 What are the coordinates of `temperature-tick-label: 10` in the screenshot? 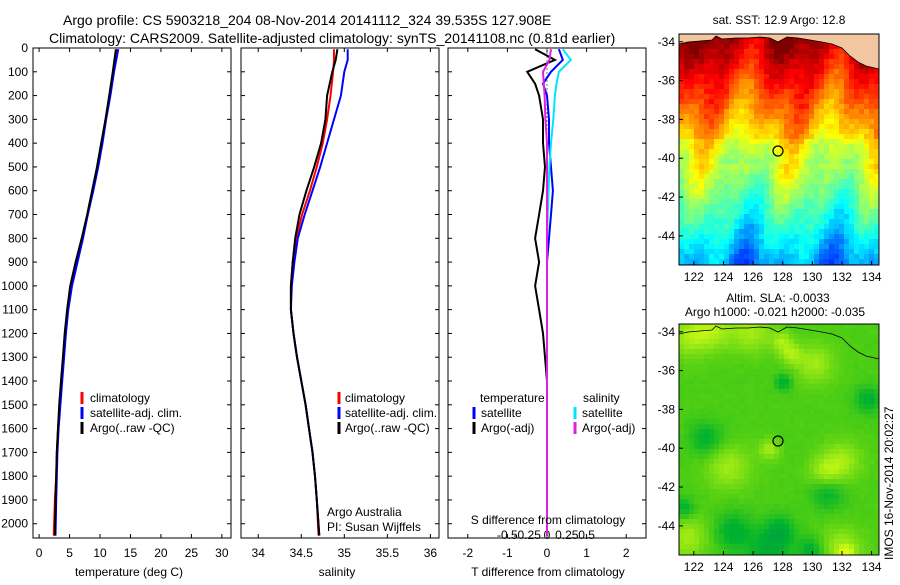 It's located at (100, 553).